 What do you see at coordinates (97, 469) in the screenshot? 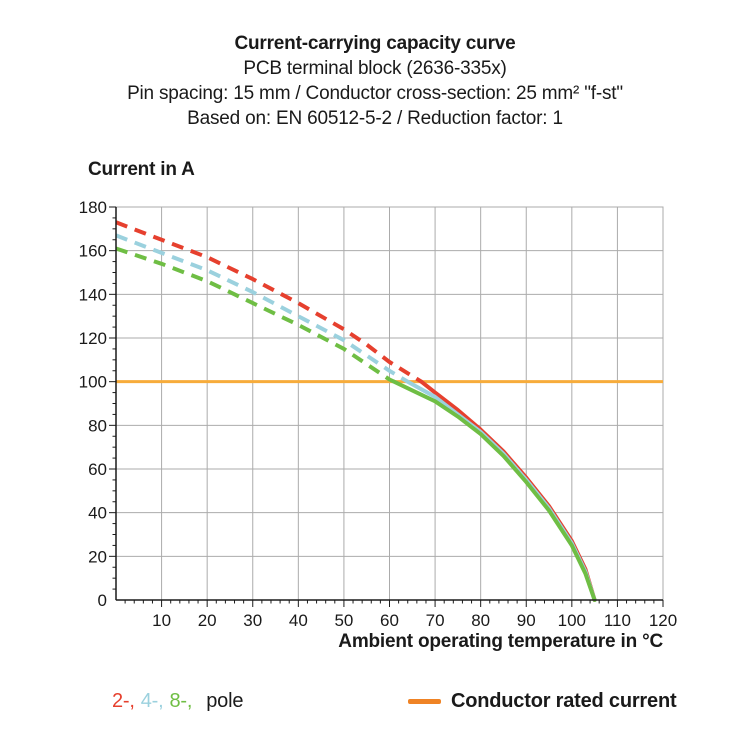
I see `y-tick-label: 60` at bounding box center [97, 469].